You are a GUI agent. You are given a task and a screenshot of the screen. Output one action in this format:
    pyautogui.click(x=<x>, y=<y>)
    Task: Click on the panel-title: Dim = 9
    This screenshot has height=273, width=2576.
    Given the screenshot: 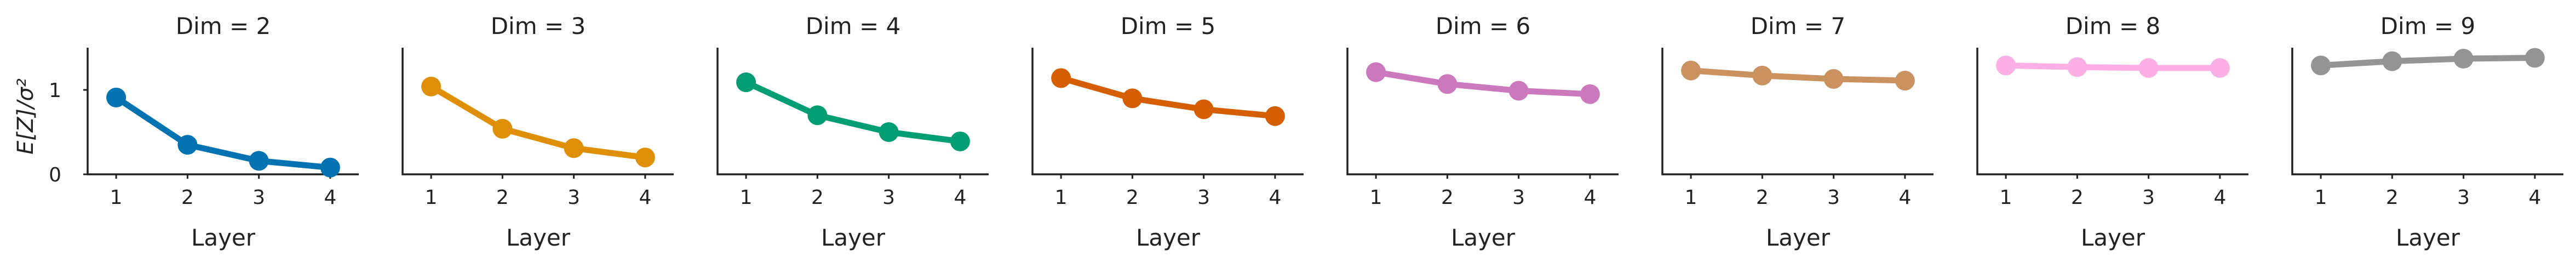 What is the action you would take?
    pyautogui.click(x=2428, y=26)
    